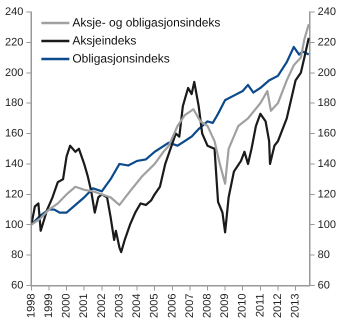  Describe the element at coordinates (14, 224) in the screenshot. I see `y-tick-label: 100` at that location.